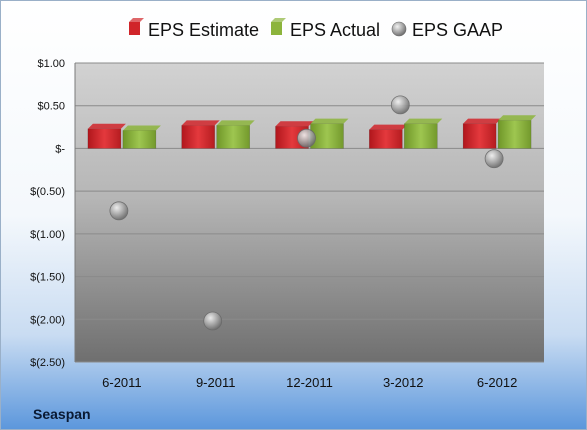  I want to click on x-axis-ticks: 6-2011 9-2011 12-2011 3-2012 6-2012, so click(309, 382).